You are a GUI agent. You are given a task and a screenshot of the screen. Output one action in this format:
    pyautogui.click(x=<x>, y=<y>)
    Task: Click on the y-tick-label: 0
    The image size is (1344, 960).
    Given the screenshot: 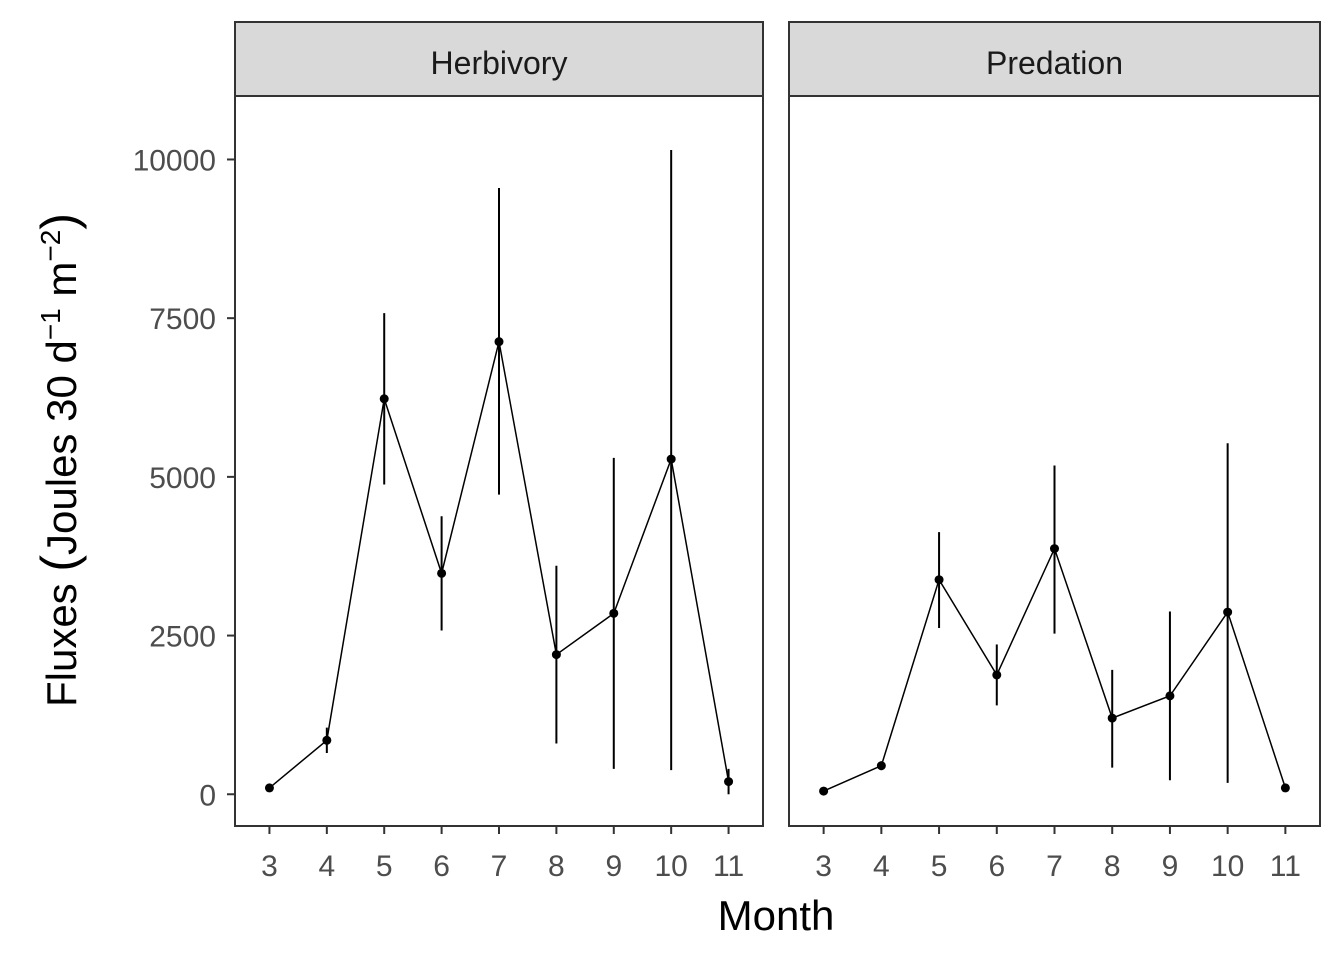 What is the action you would take?
    pyautogui.click(x=207, y=795)
    